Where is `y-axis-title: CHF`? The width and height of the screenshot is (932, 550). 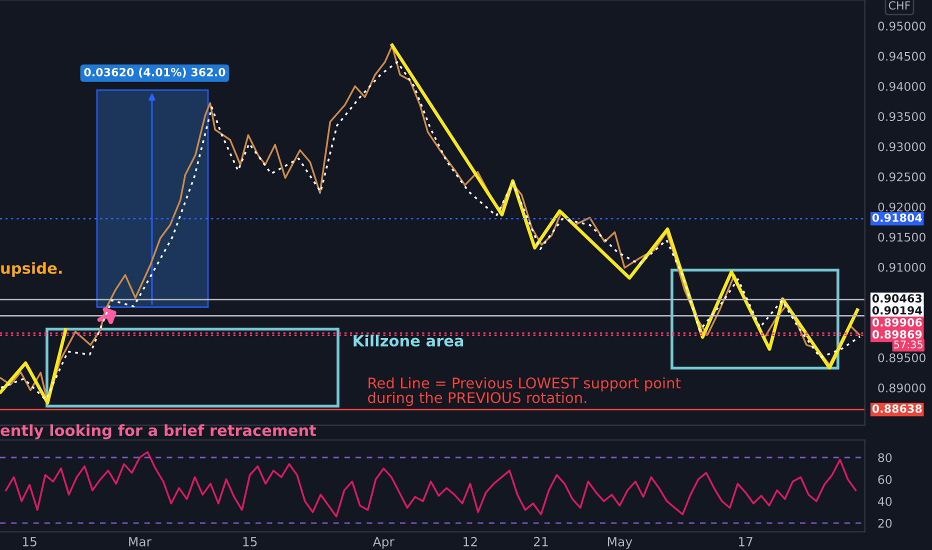
y-axis-title: CHF is located at coordinates (899, 5).